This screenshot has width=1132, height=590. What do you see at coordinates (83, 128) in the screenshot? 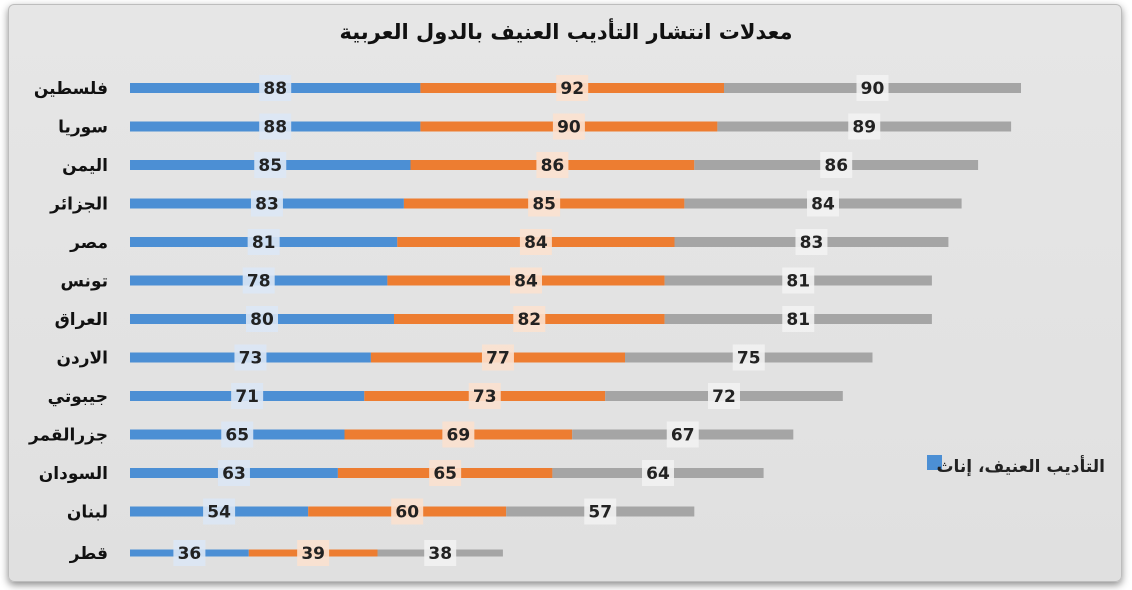
I see `category-label: سوريا` at bounding box center [83, 128].